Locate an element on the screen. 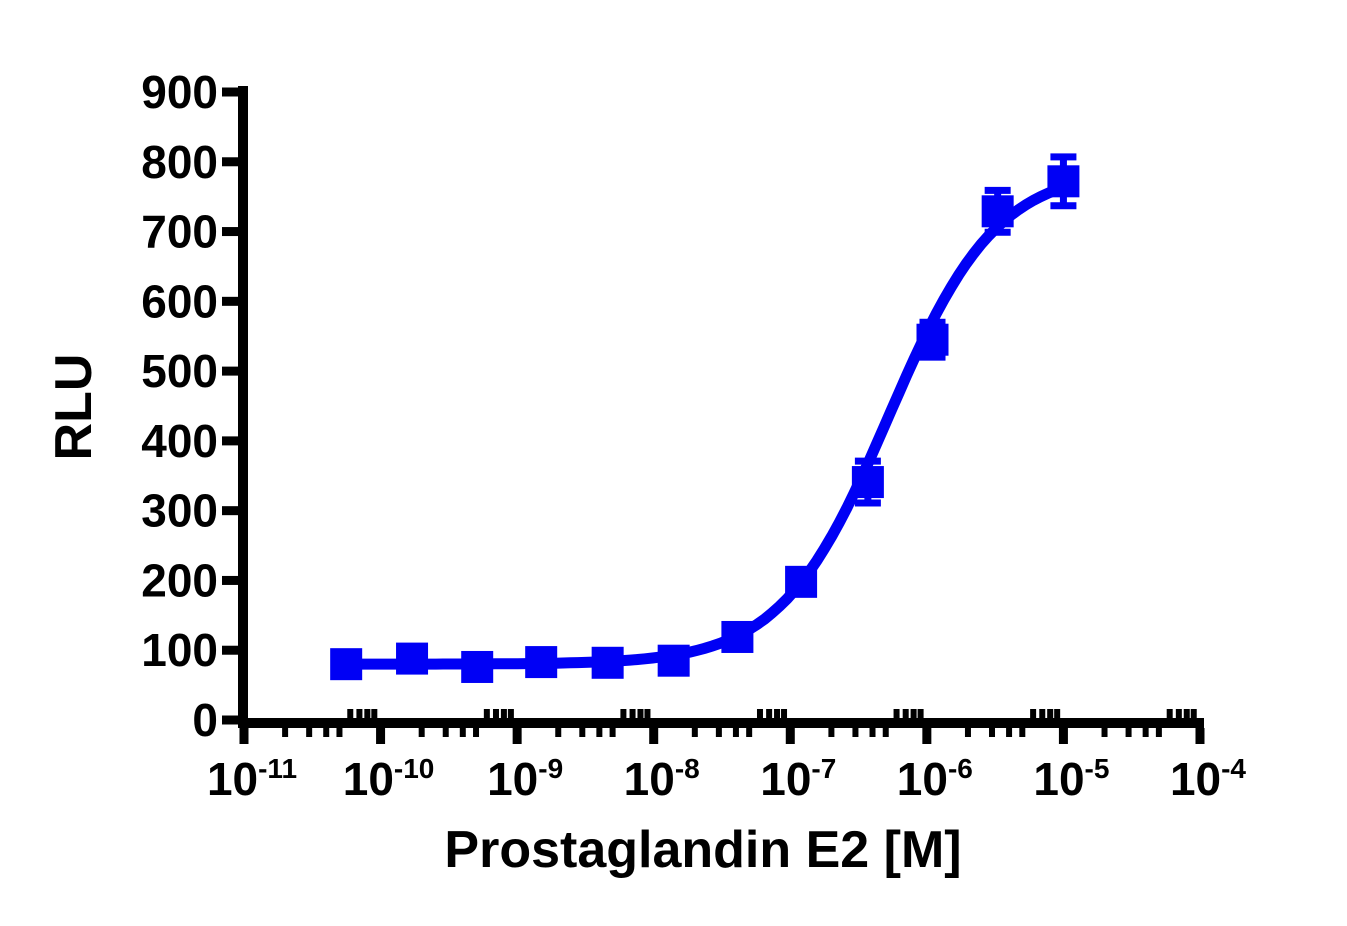 The height and width of the screenshot is (926, 1347). y-tick-label: 800 is located at coordinates (179, 162).